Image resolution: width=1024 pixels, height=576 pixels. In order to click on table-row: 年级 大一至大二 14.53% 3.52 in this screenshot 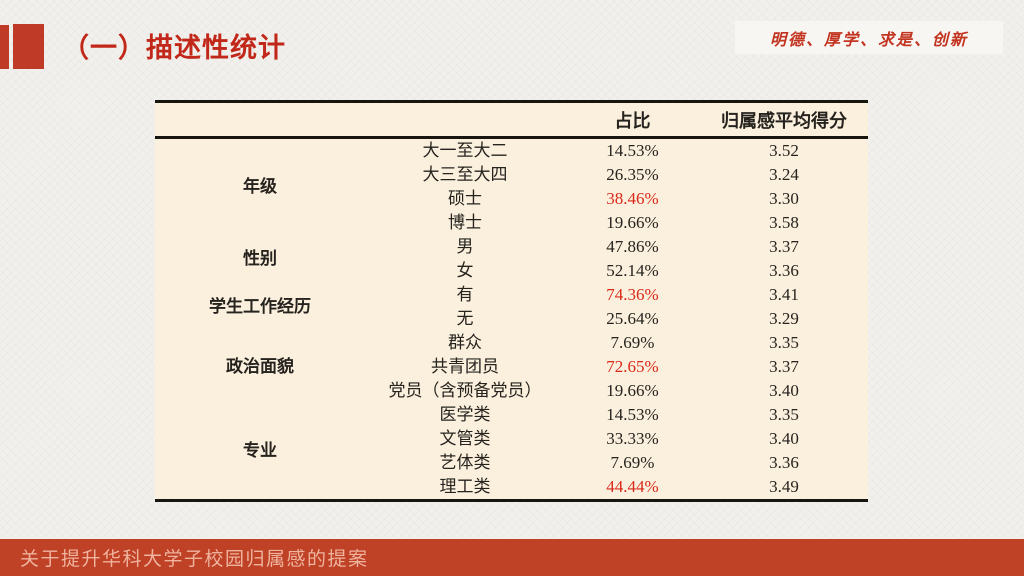, I will do `click(511, 167)`.